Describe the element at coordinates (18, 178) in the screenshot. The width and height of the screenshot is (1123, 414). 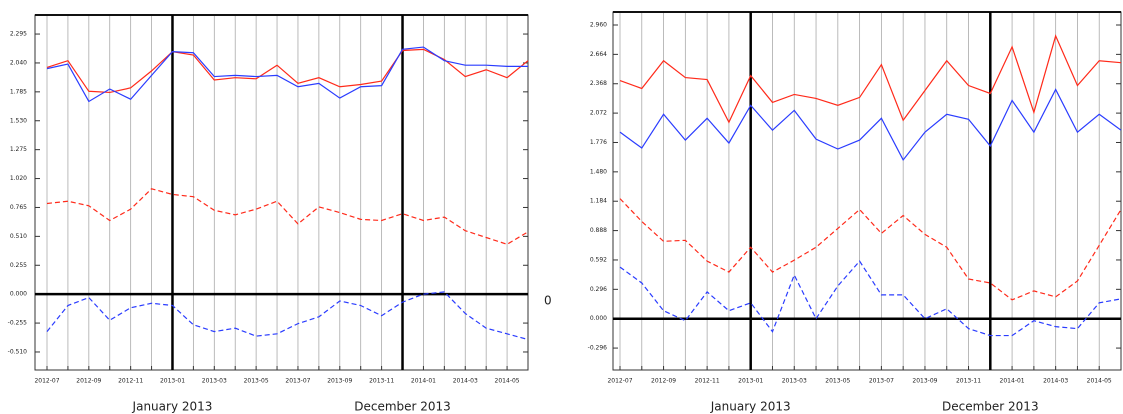
I see `y-tick-label: 1.020` at that location.